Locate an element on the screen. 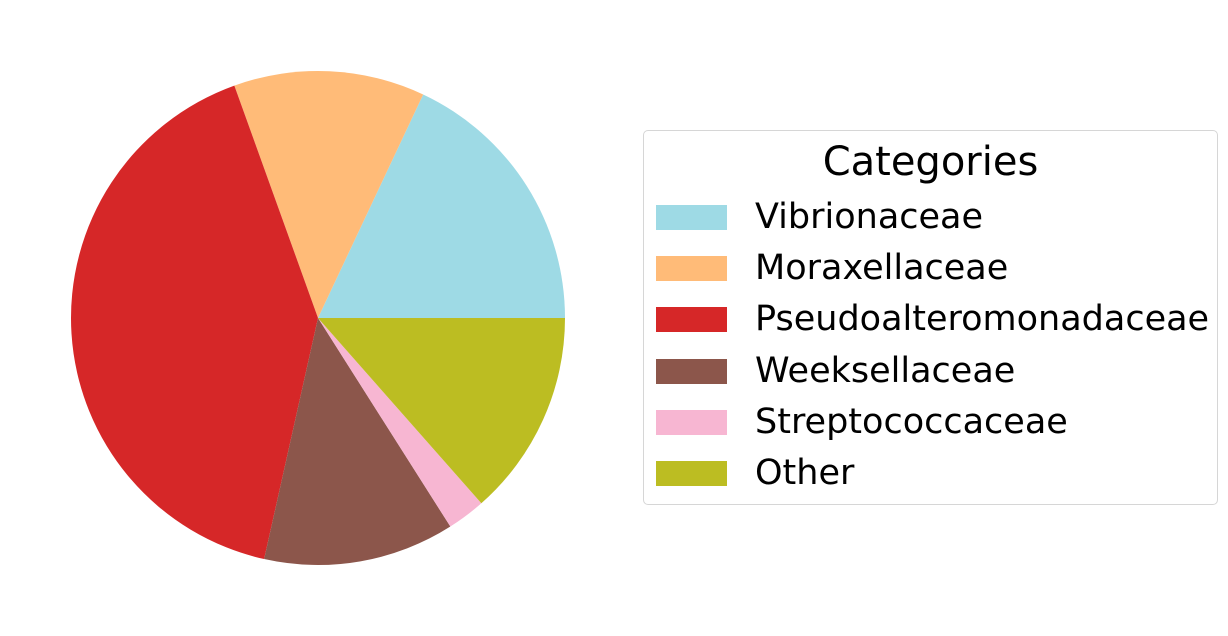 Image resolution: width=1228 pixels, height=636 pixels. legend-item-vibrionaceae: Vibrionaceae is located at coordinates (819, 217).